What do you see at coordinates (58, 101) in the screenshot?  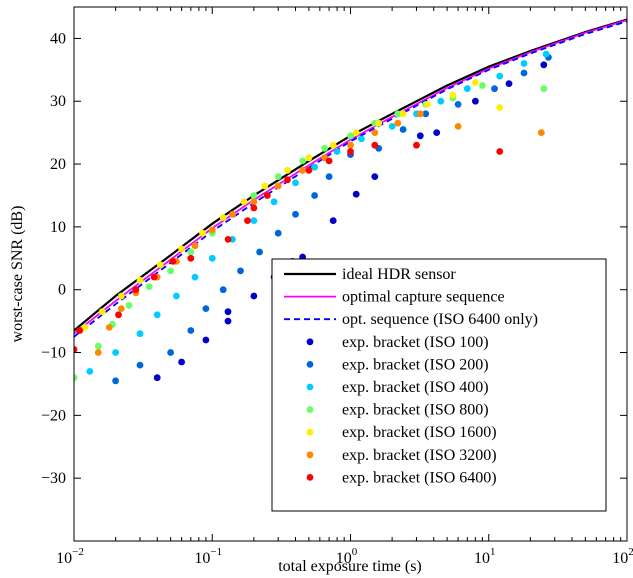 I see `y-tick-label: 30` at bounding box center [58, 101].